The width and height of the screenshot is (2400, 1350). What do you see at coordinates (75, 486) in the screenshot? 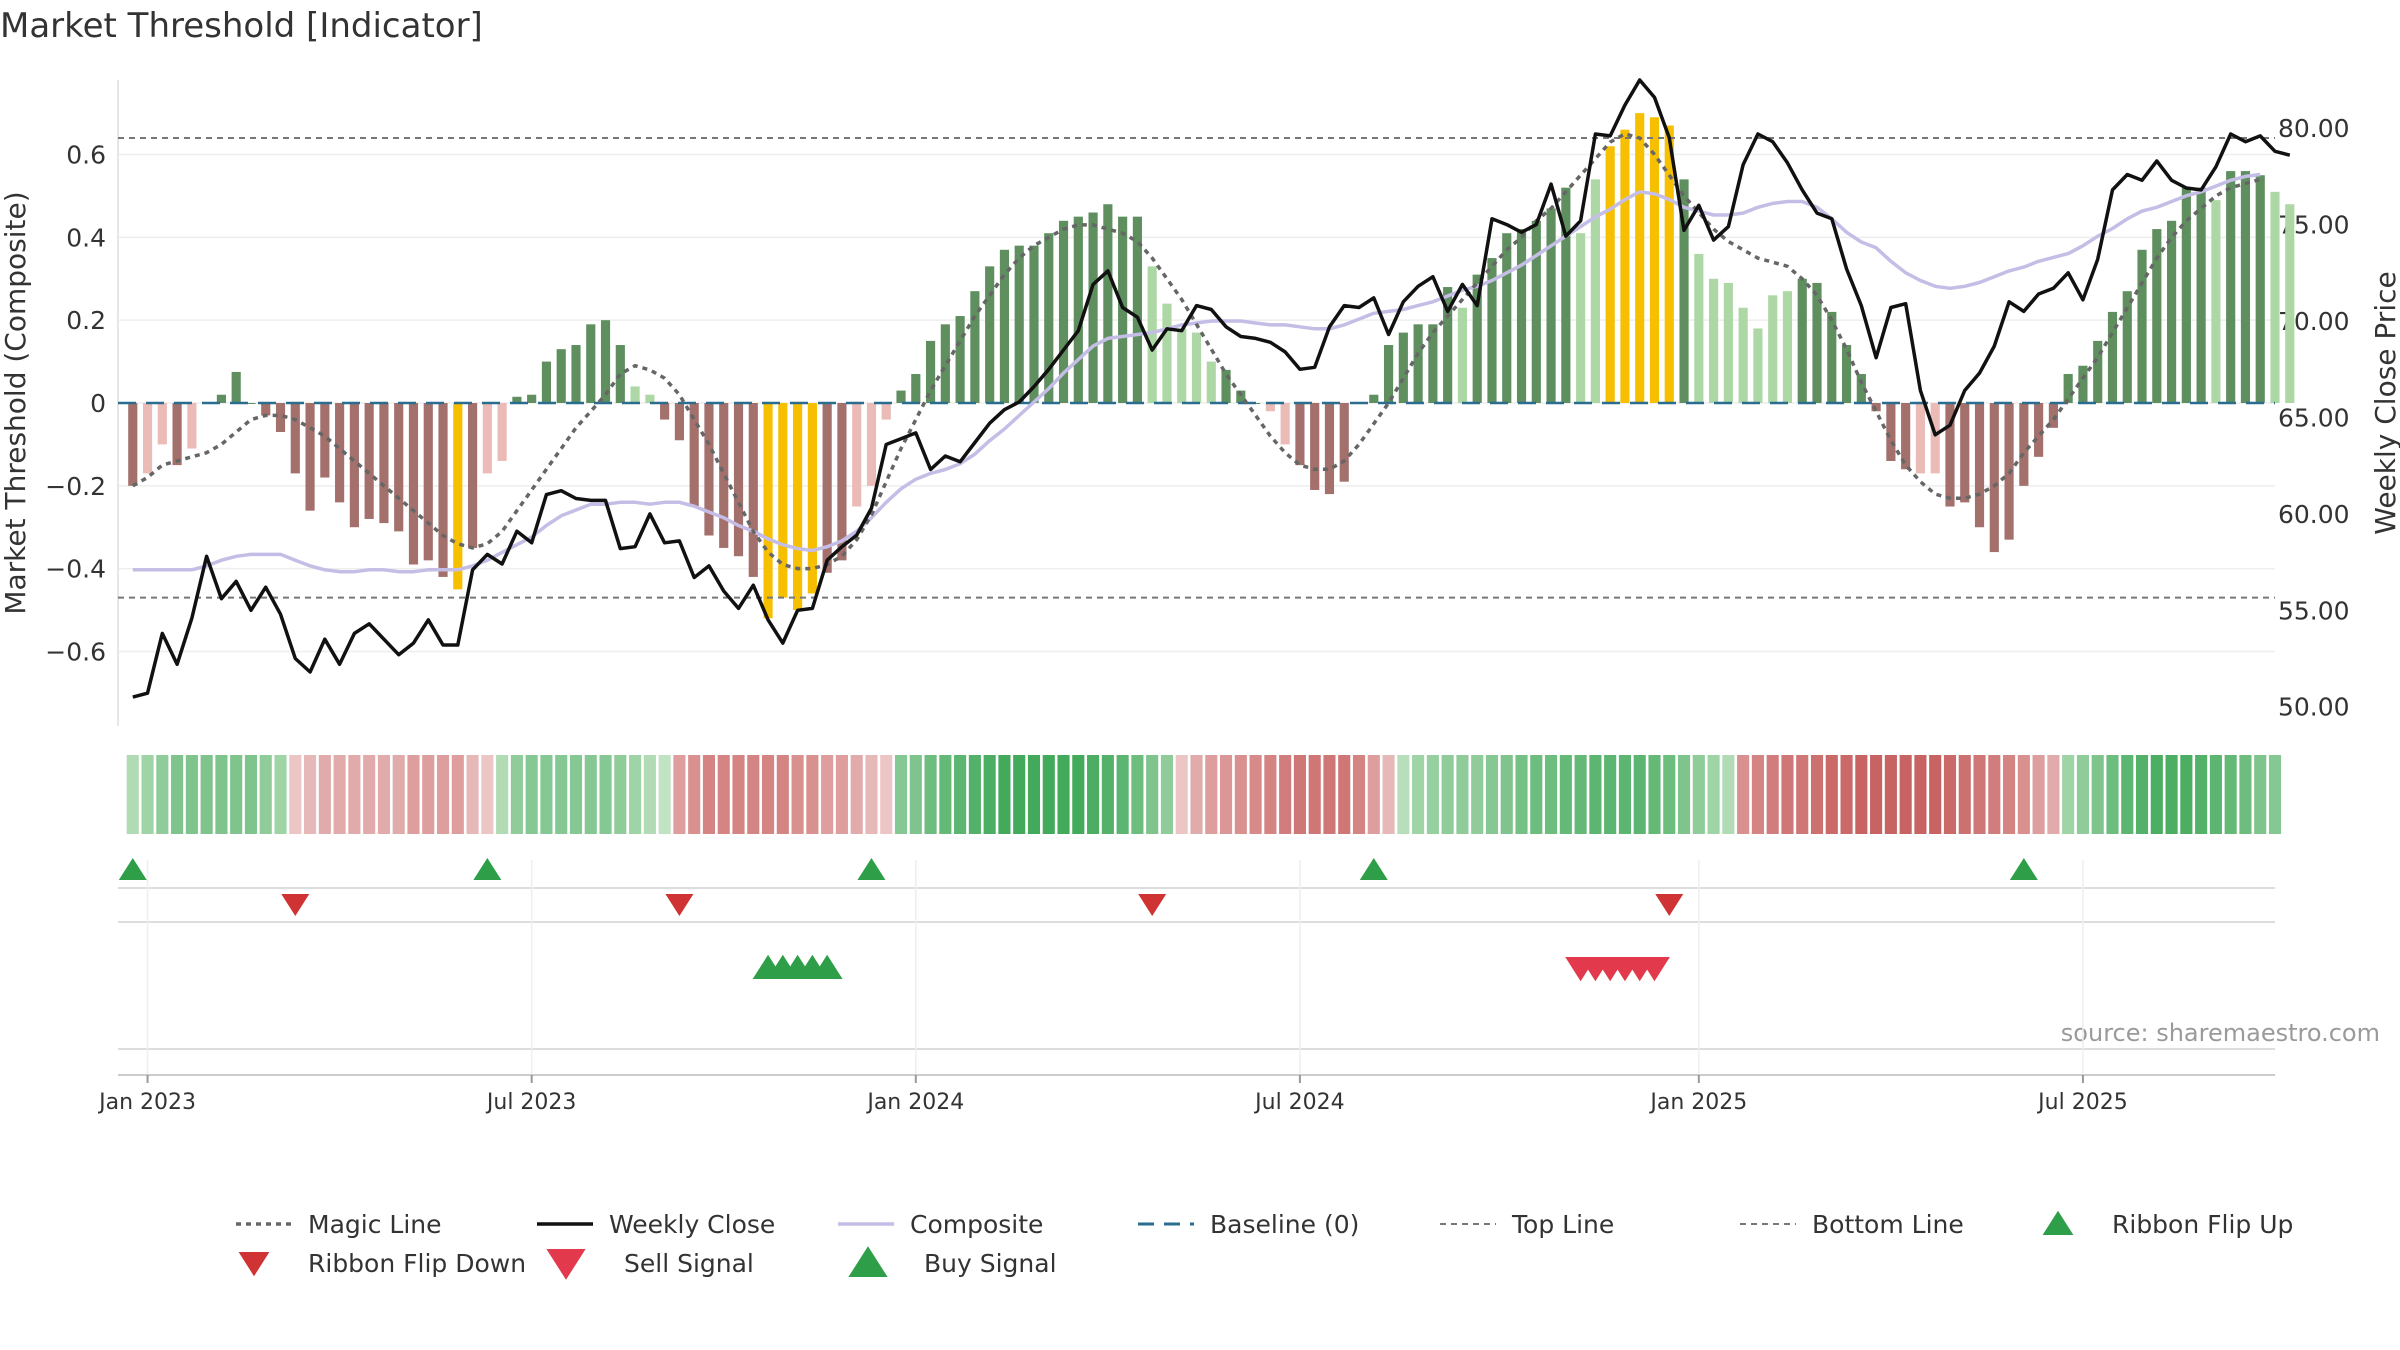
I see `left-tick-label: −0.2` at bounding box center [75, 486].